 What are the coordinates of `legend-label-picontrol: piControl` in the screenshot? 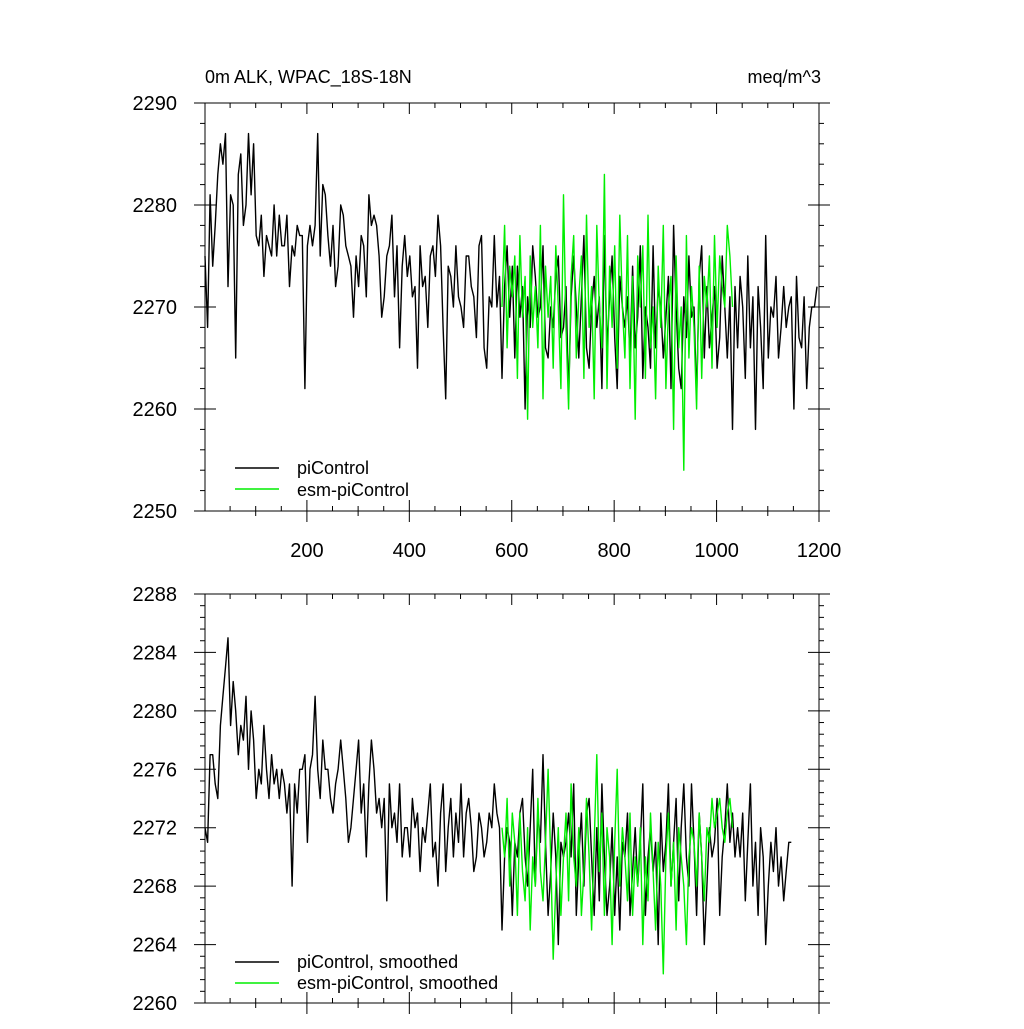 It's located at (333, 468).